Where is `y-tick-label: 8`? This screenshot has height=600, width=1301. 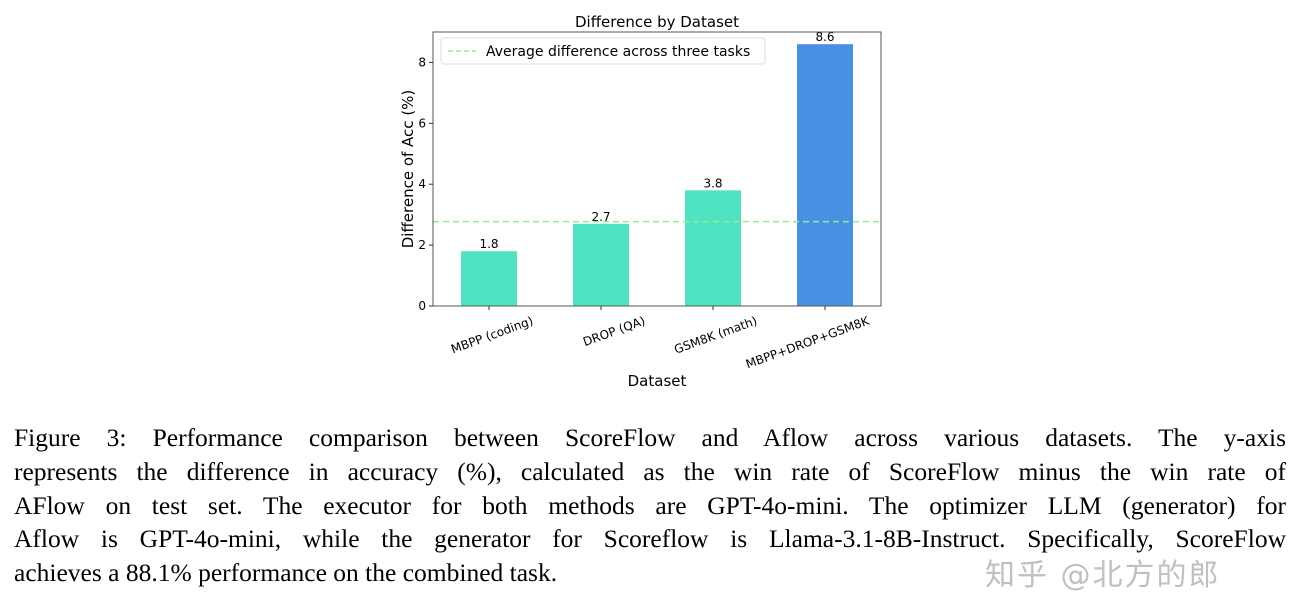
y-tick-label: 8 is located at coordinates (422, 62).